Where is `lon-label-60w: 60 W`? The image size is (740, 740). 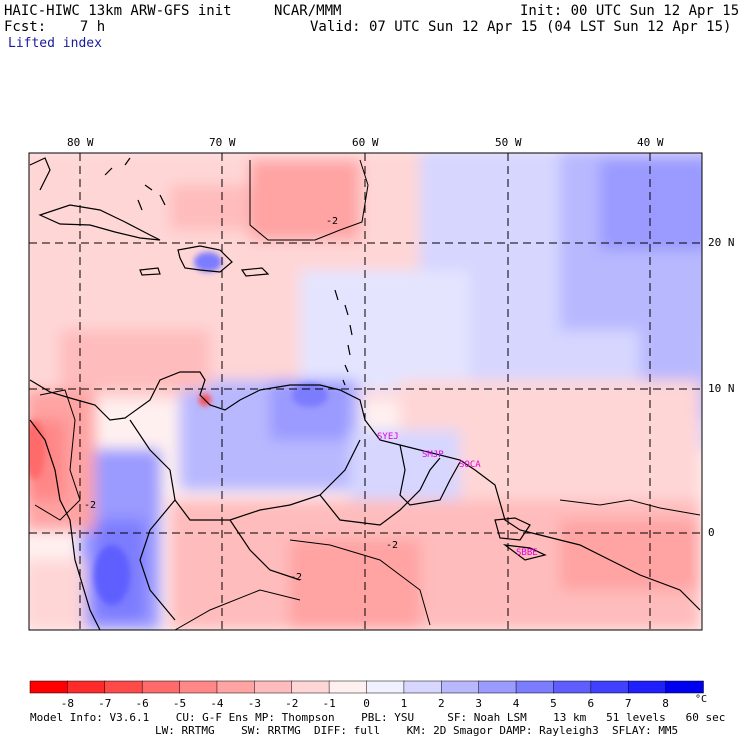 lon-label-60w: 60 W is located at coordinates (365, 142).